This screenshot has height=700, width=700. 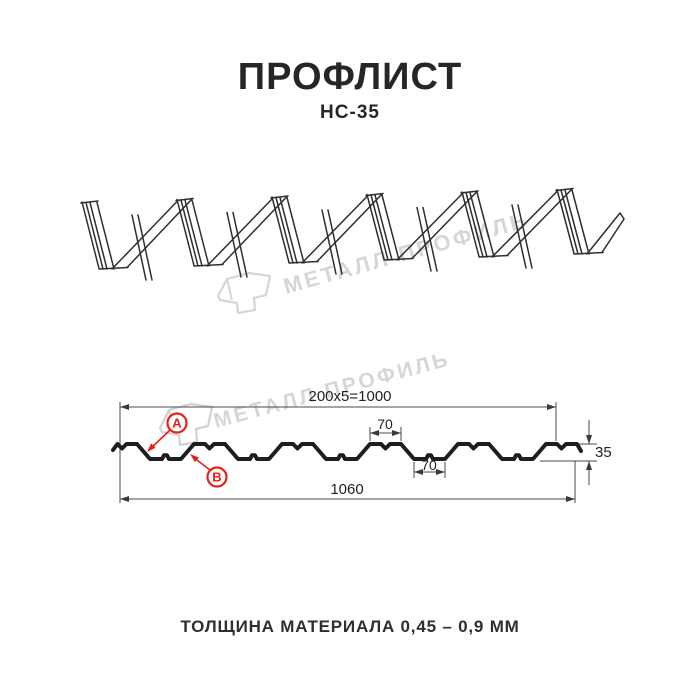 I want to click on page-subtitle: НС-35, so click(x=350, y=112).